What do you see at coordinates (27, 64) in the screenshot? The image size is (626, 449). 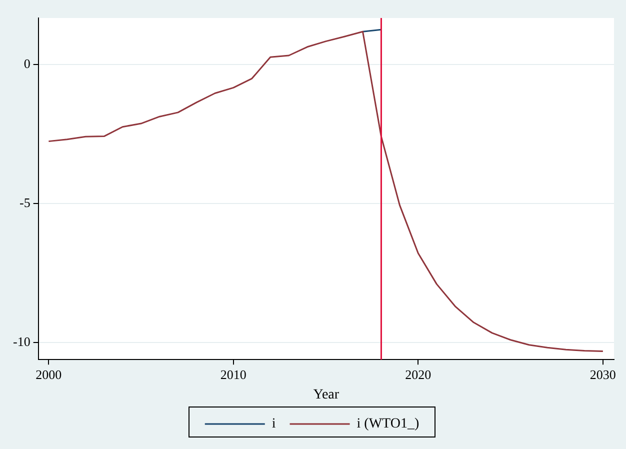 I see `y-tick-label: 0` at bounding box center [27, 64].